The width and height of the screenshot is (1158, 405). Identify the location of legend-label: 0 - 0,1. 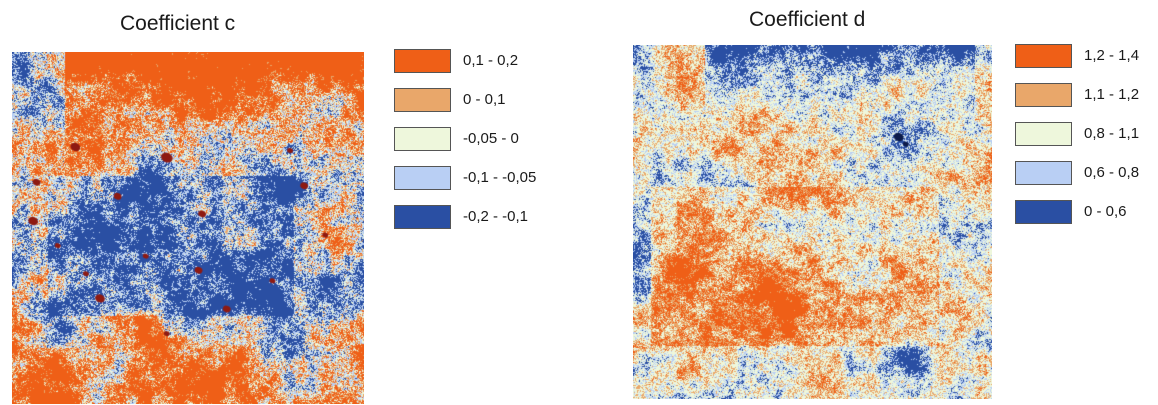
(484, 99).